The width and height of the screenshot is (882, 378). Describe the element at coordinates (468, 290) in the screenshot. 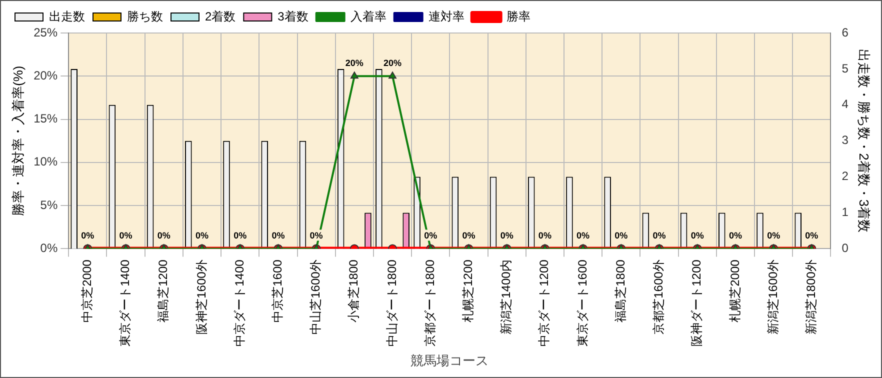

I see `x-tick-label: 札幌芝1200` at that location.